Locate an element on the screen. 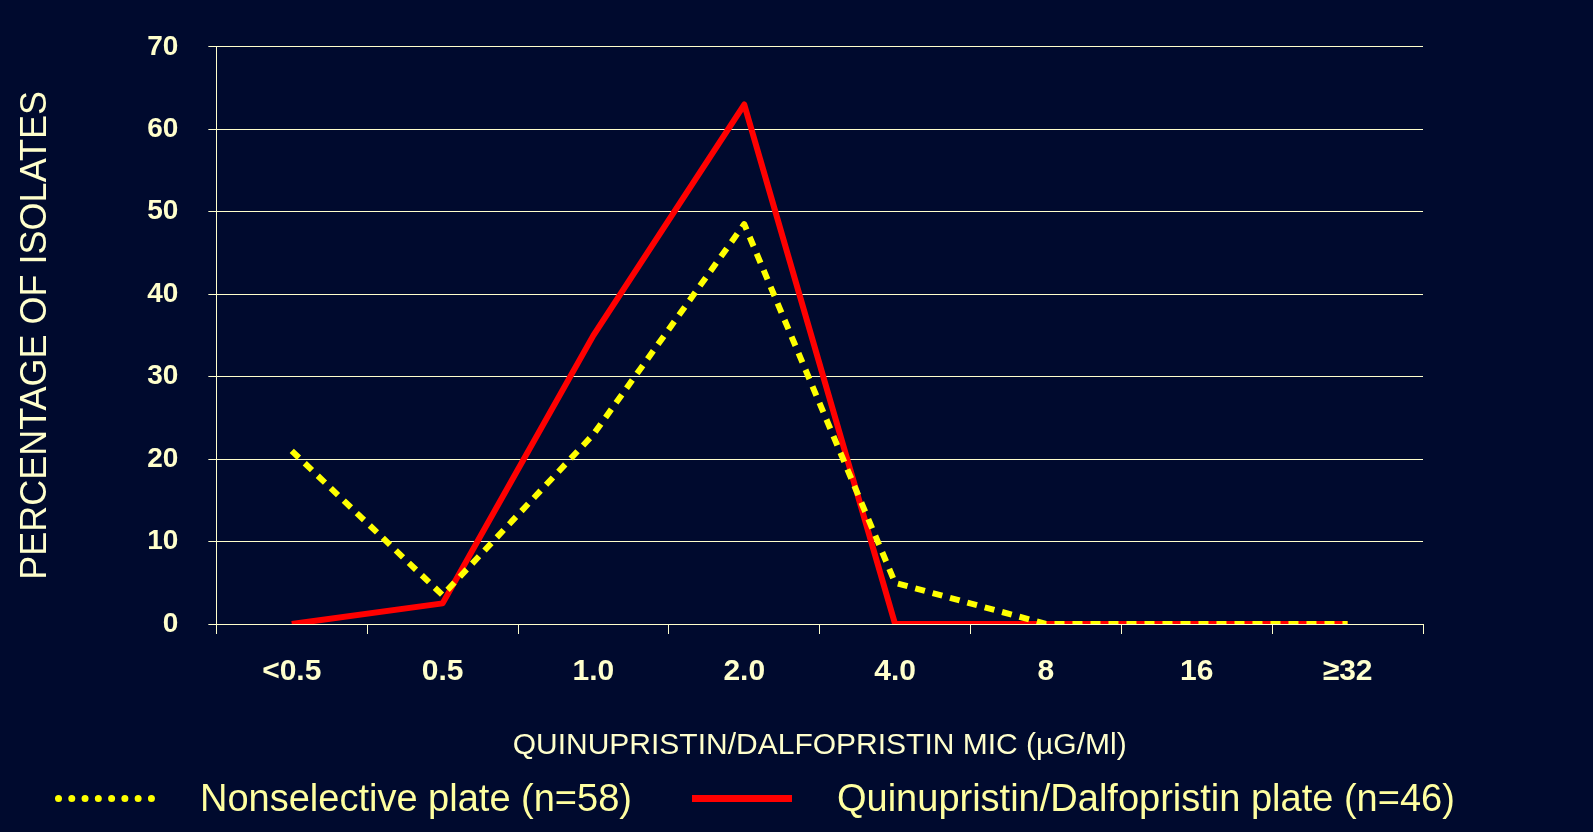  x-tick-label: 0.5 is located at coordinates (442, 670).